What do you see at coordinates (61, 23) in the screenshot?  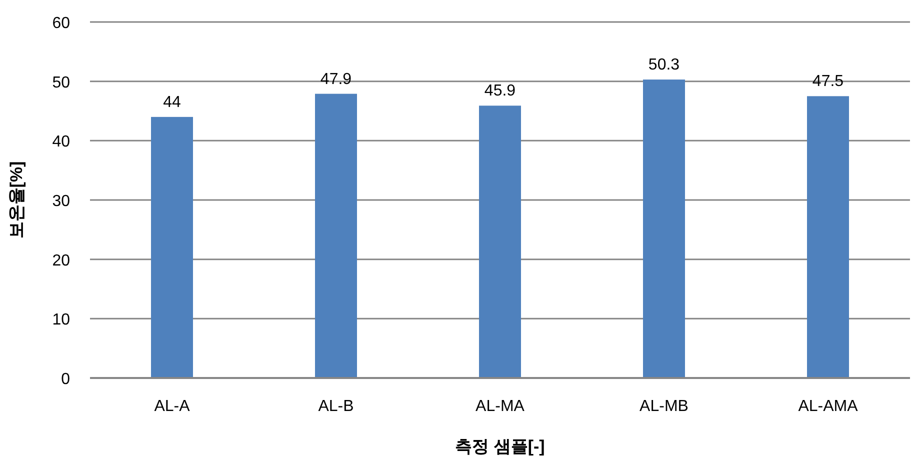 I see `y-tick-label: 60` at bounding box center [61, 23].